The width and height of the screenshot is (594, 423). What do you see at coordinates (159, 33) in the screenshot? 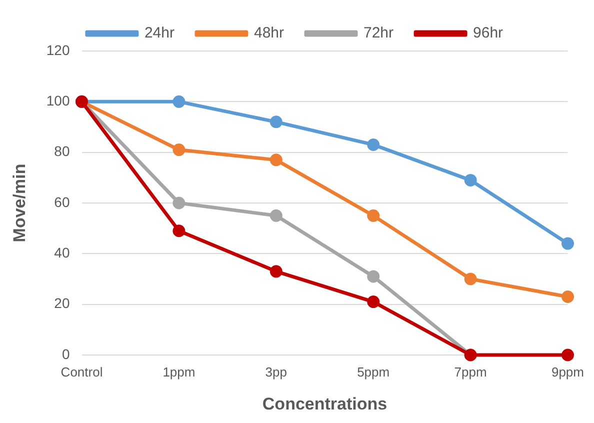
I see `legend-label: 24hr` at bounding box center [159, 33].